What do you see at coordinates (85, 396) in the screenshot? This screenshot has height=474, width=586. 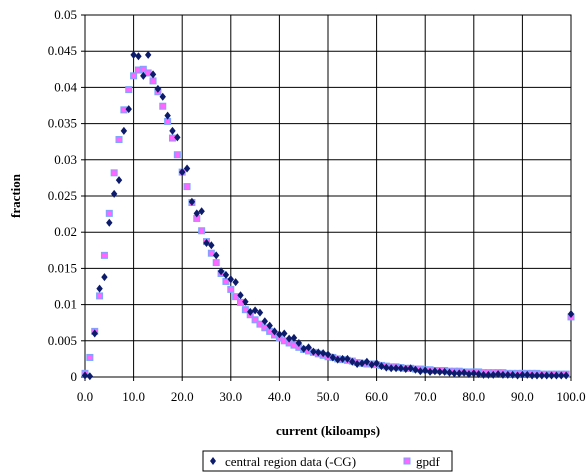 I see `x-tick-label: 0.0` at bounding box center [85, 396].